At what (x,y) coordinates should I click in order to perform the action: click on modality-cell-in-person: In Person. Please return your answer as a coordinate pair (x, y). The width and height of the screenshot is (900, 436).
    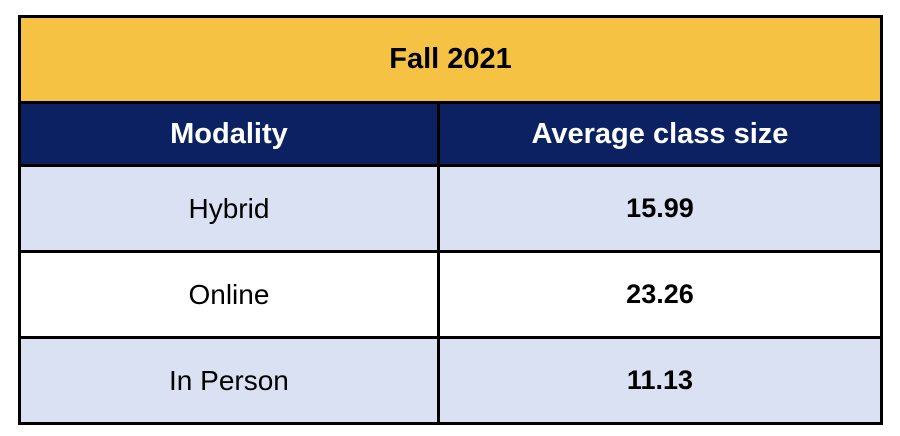
    Looking at the image, I should click on (229, 380).